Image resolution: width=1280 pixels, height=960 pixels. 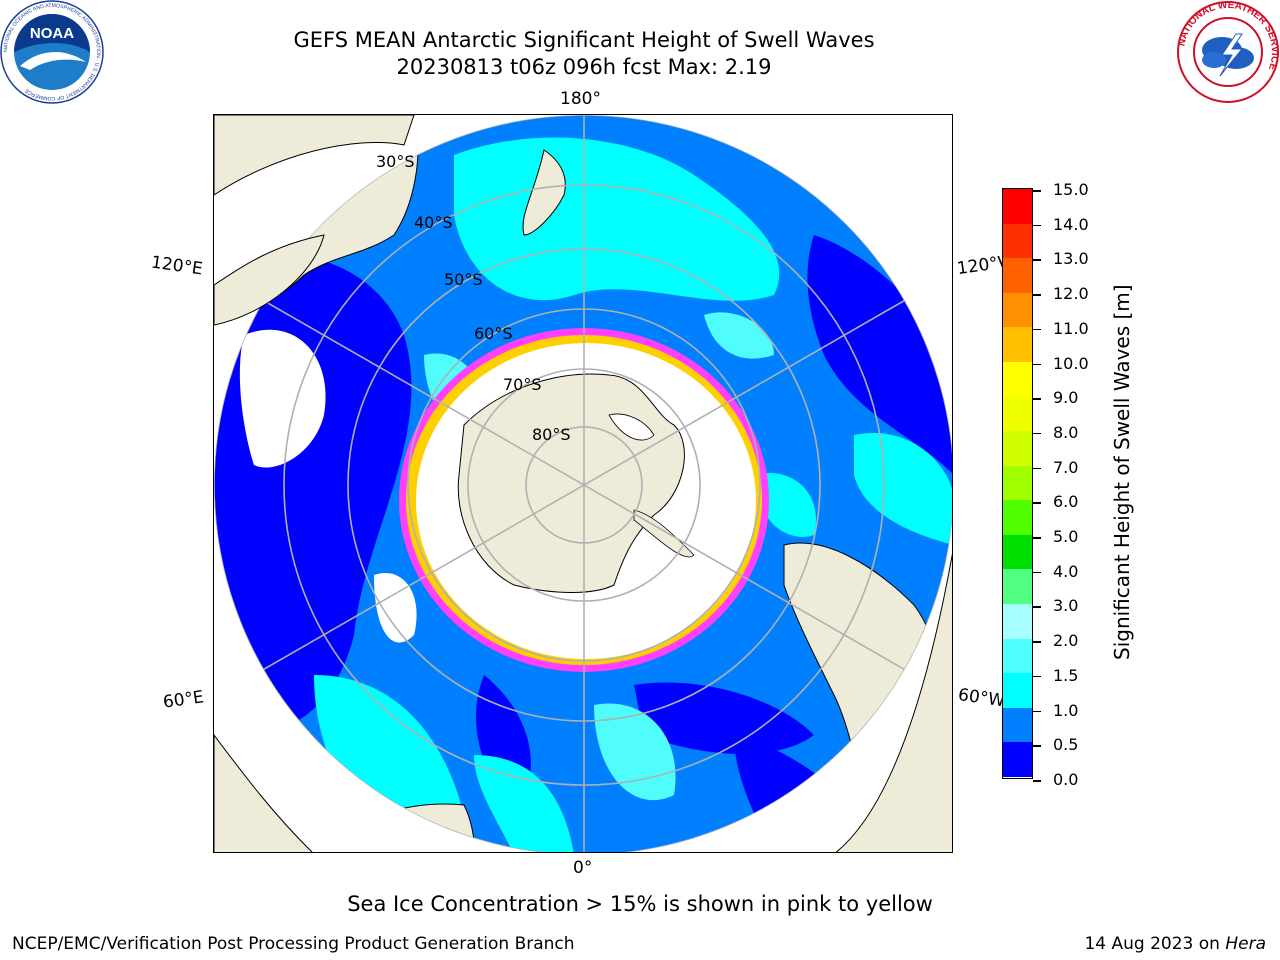 I want to click on lon-label-60w: 60°W, so click(x=980, y=698).